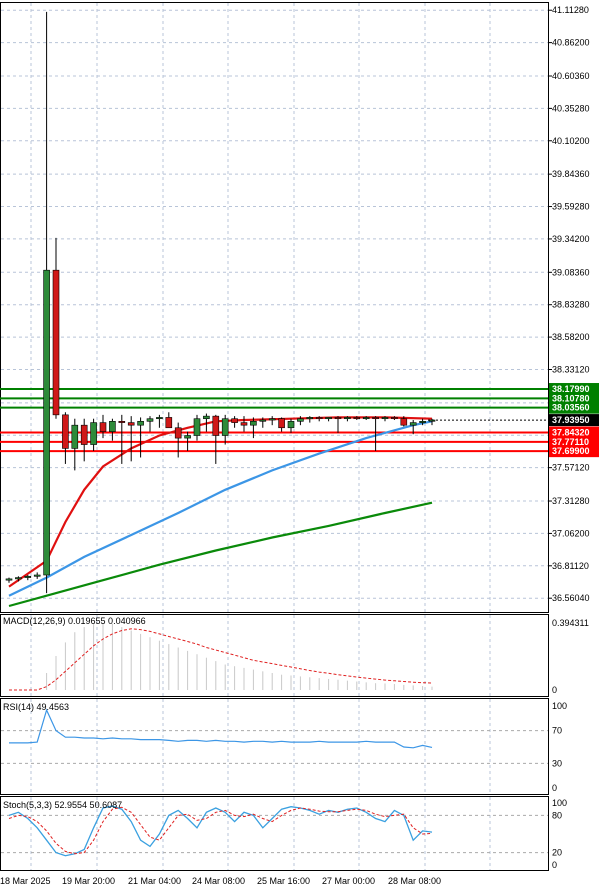 Image resolution: width=600 pixels, height=896 pixels. Describe the element at coordinates (571, 408) in the screenshot. I see `level-tag-label: 38.03560` at that location.